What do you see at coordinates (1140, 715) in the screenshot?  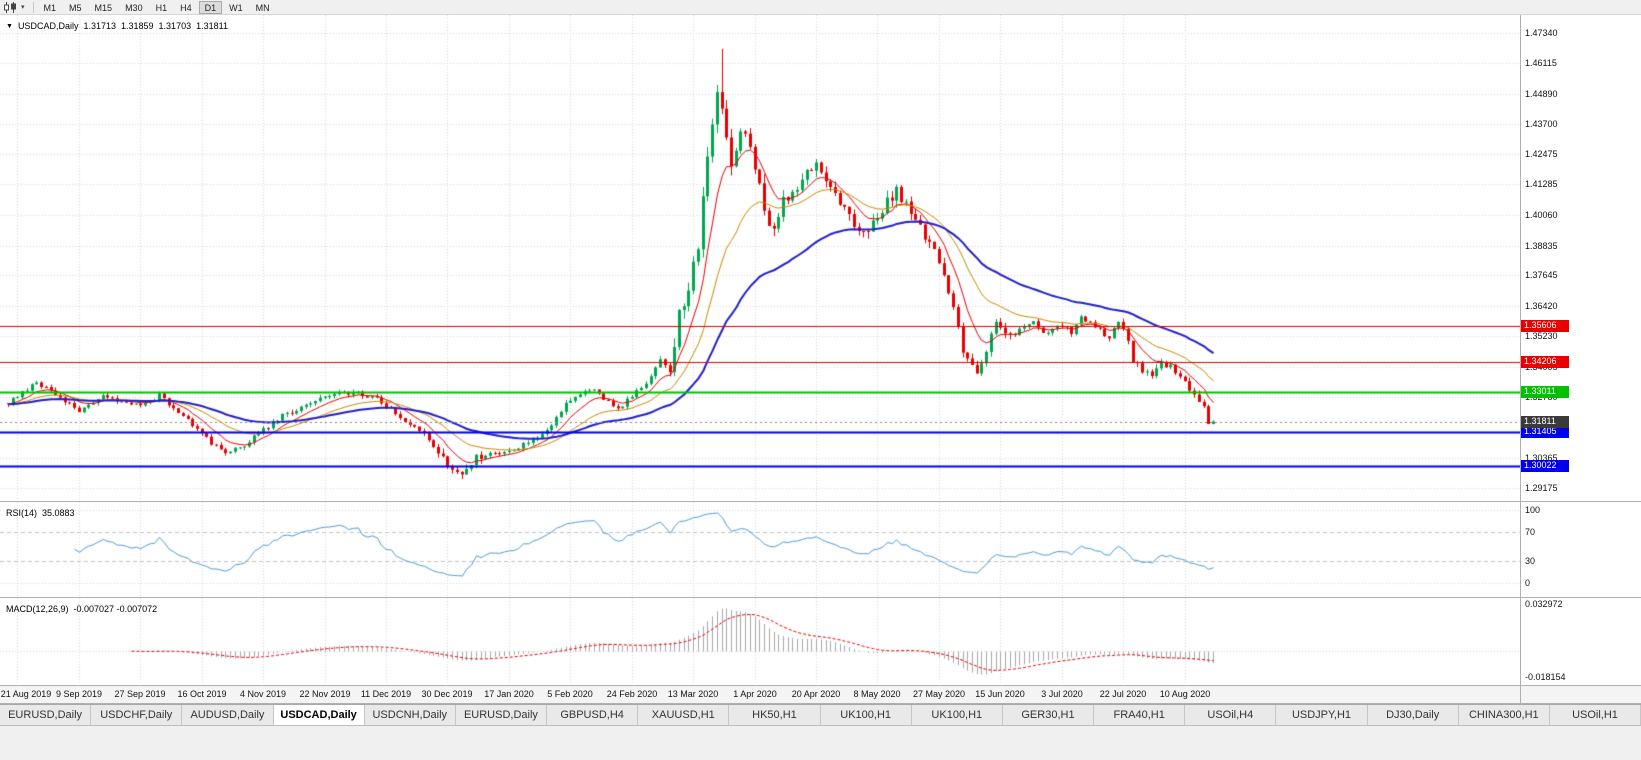 I see `chart-tab-fra40-h1: FRA40,H1` at bounding box center [1140, 715].